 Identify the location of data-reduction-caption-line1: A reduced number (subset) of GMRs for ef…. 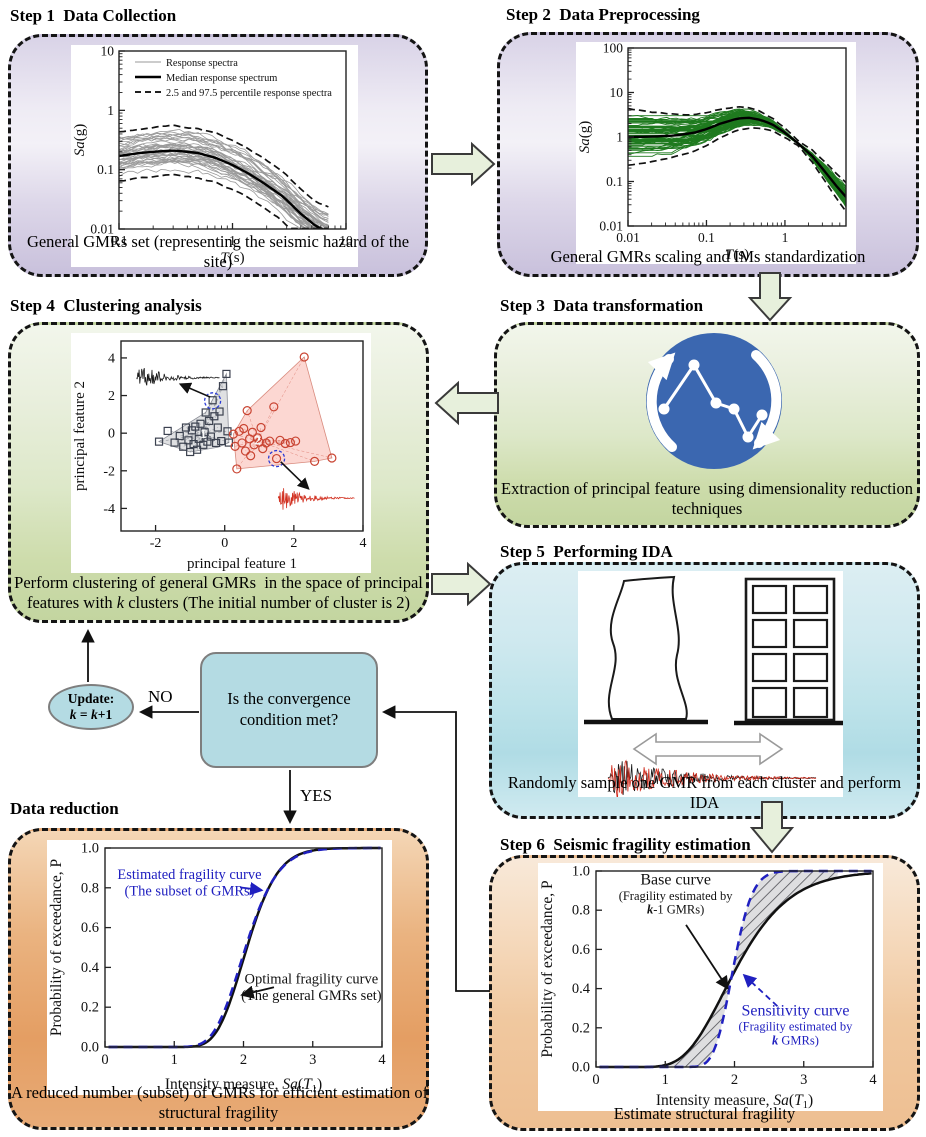
(220, 1093).